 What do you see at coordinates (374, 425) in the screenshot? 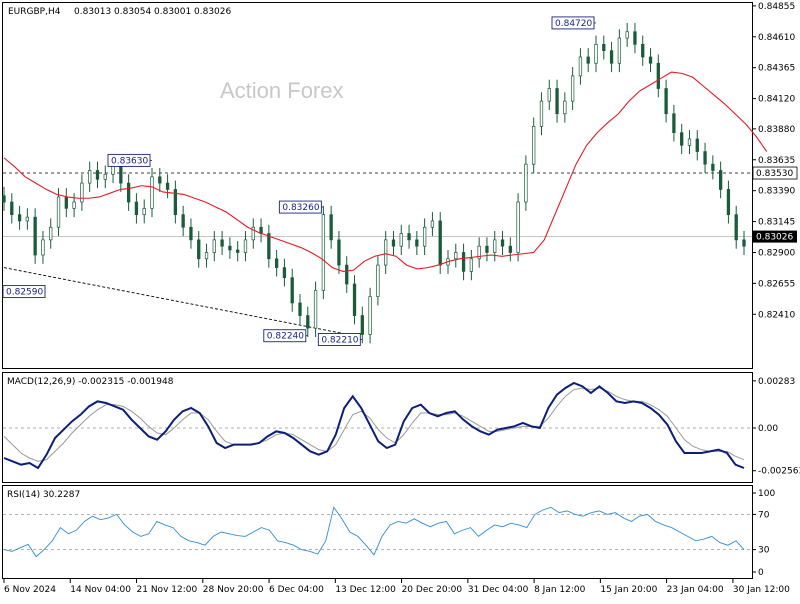
I see `macd-line` at bounding box center [374, 425].